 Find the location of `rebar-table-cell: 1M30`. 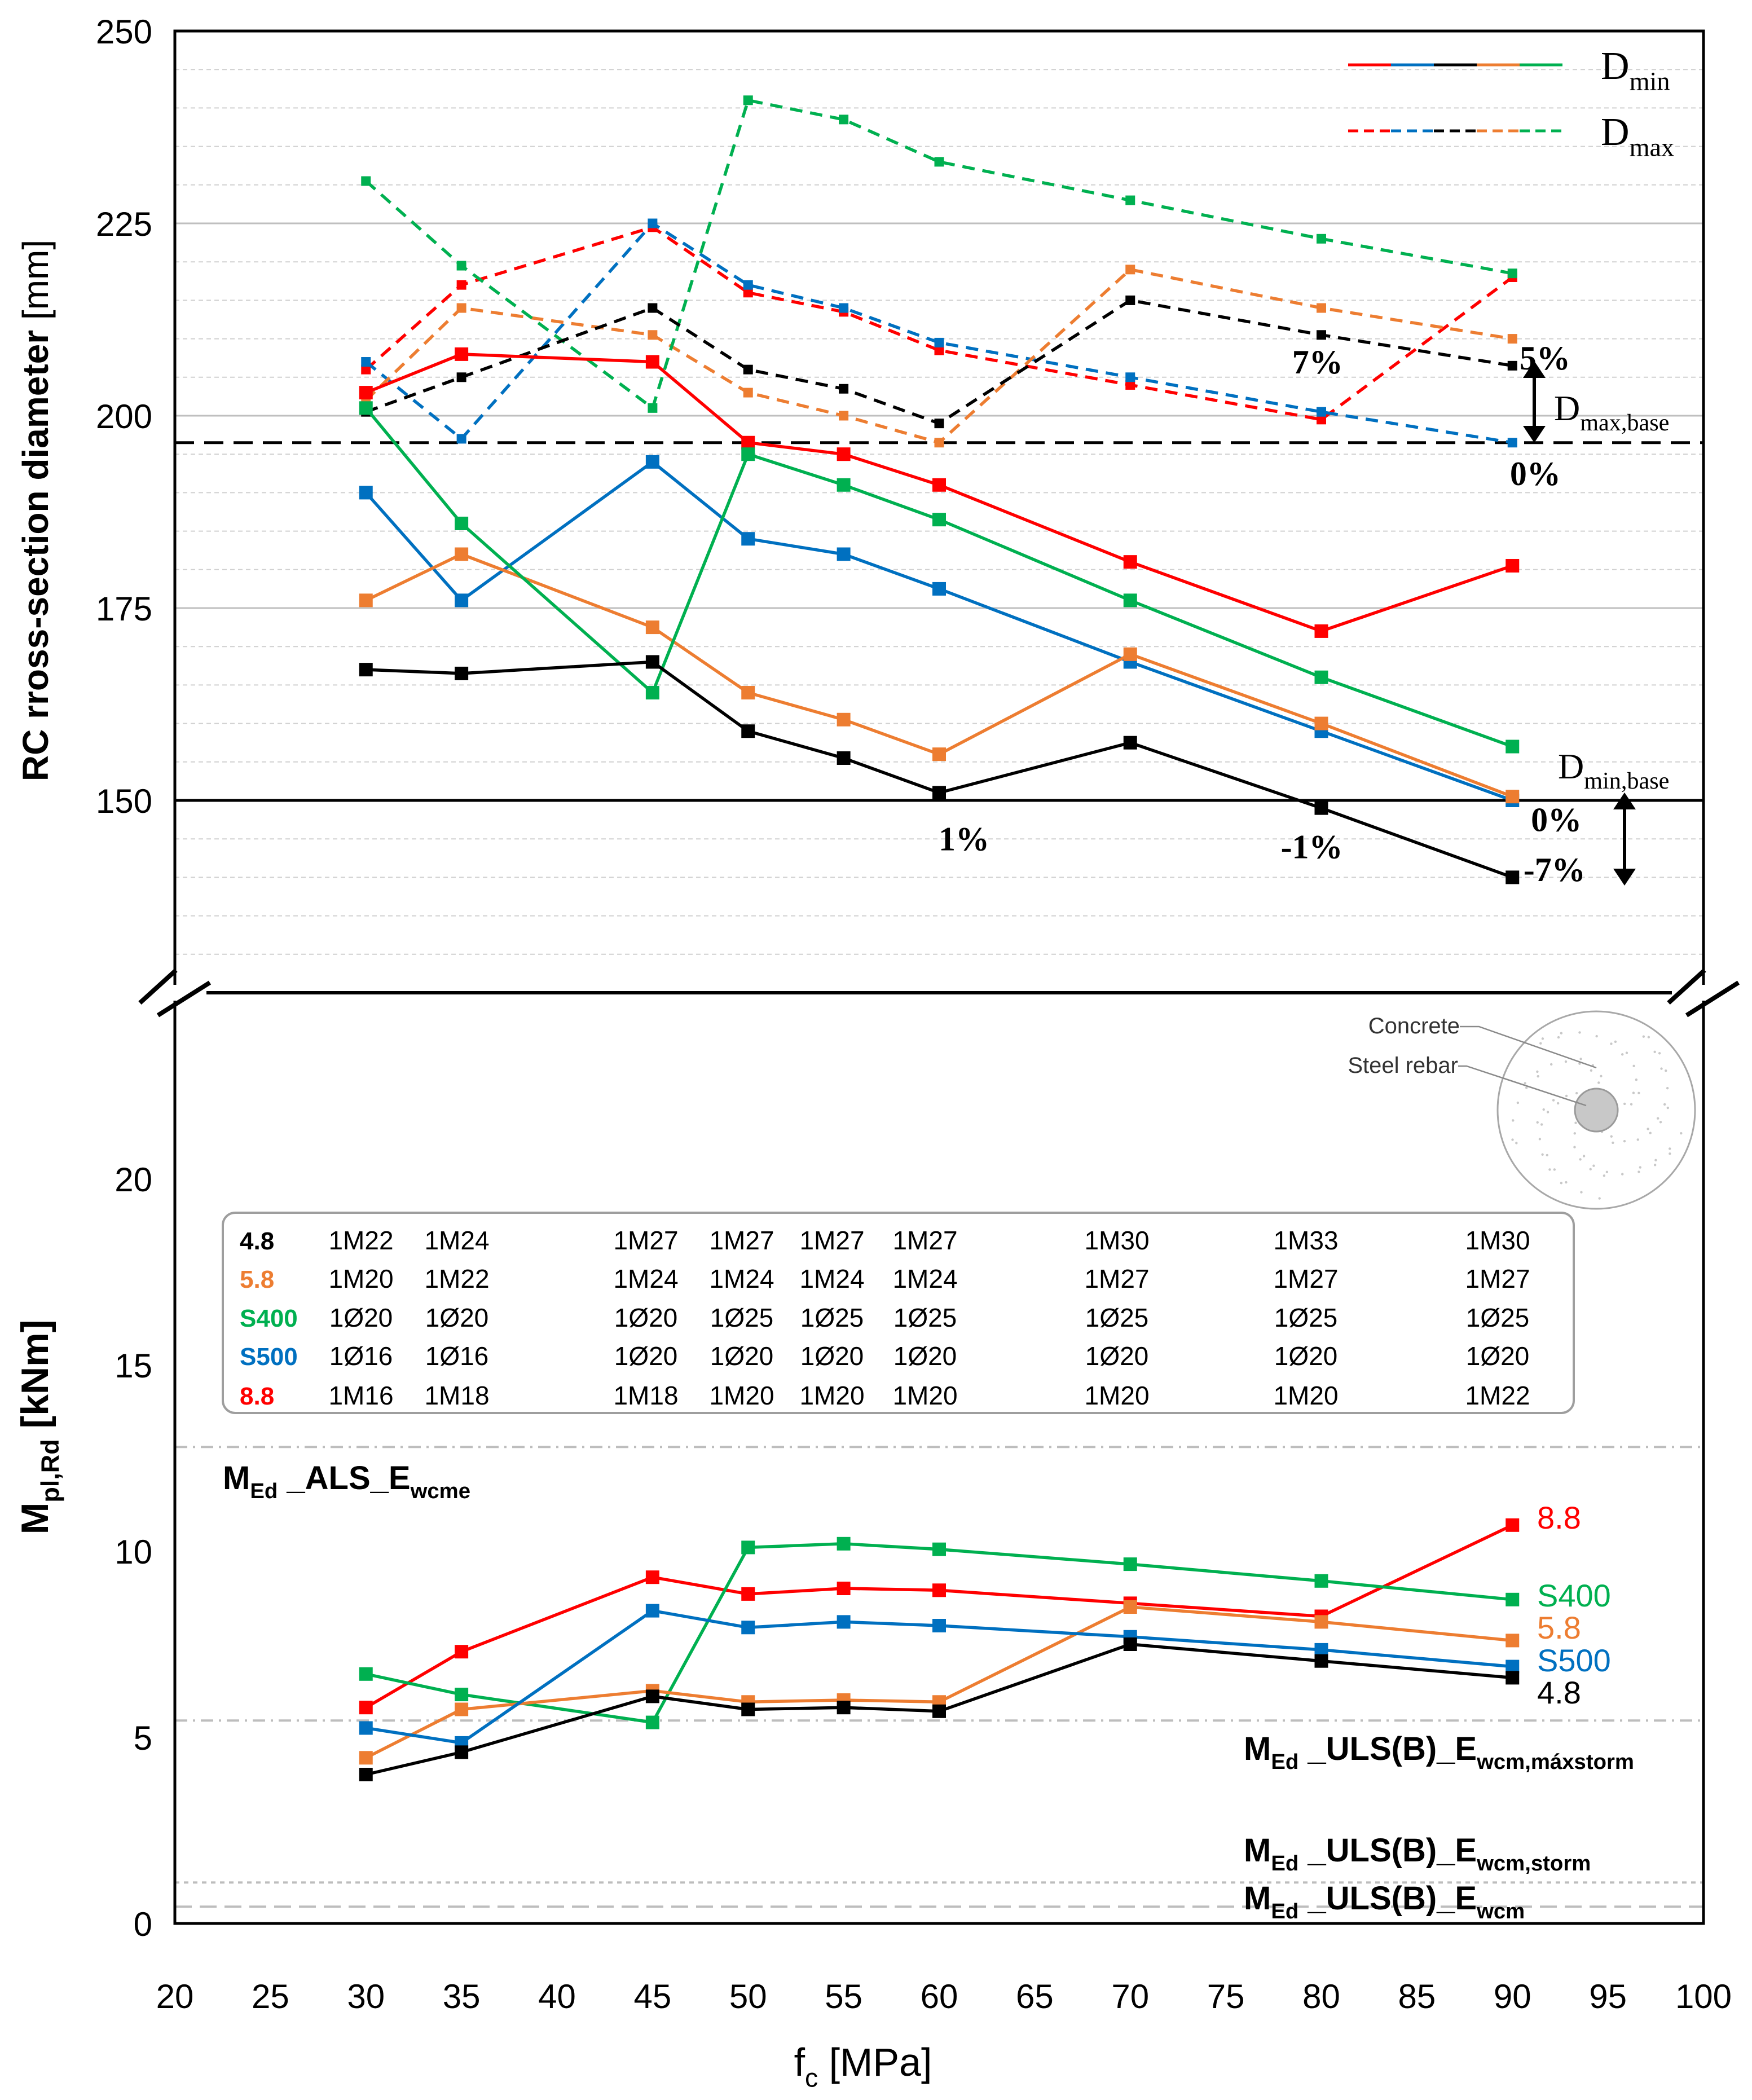

rebar-table-cell: 1M30 is located at coordinates (1497, 1240).